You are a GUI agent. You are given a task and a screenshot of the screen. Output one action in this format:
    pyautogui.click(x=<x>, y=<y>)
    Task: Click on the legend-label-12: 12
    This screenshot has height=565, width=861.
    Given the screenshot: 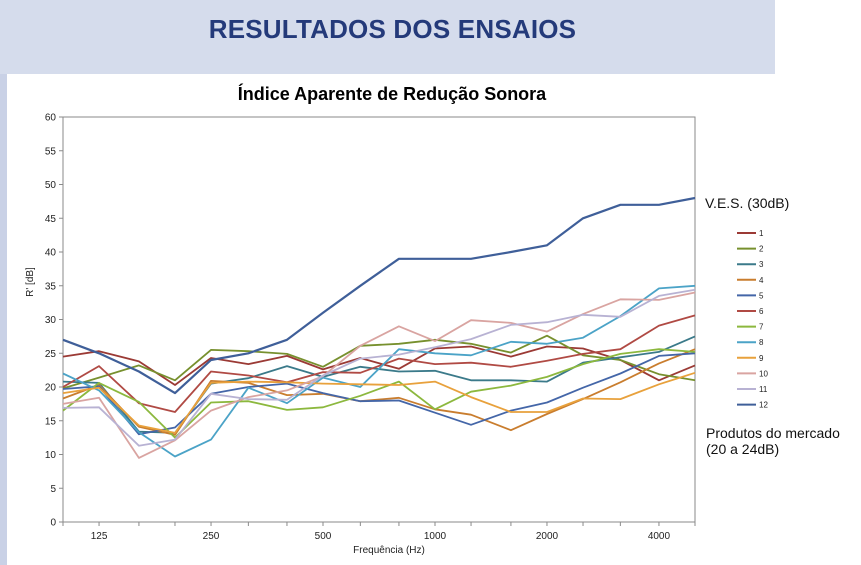 What is the action you would take?
    pyautogui.click(x=763, y=405)
    